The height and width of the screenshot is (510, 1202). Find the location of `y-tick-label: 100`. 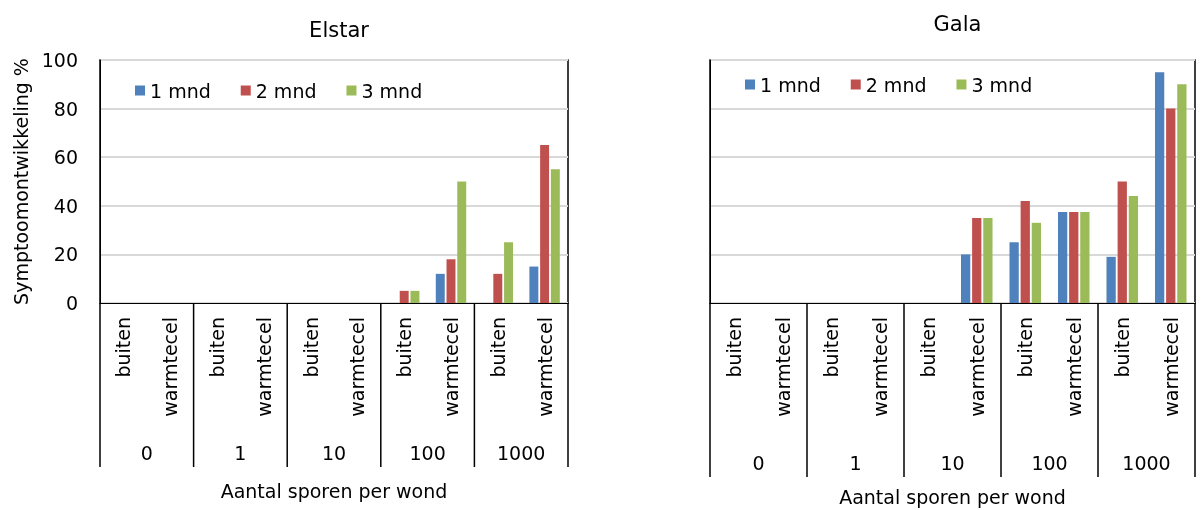

y-tick-label: 100 is located at coordinates (59, 60).